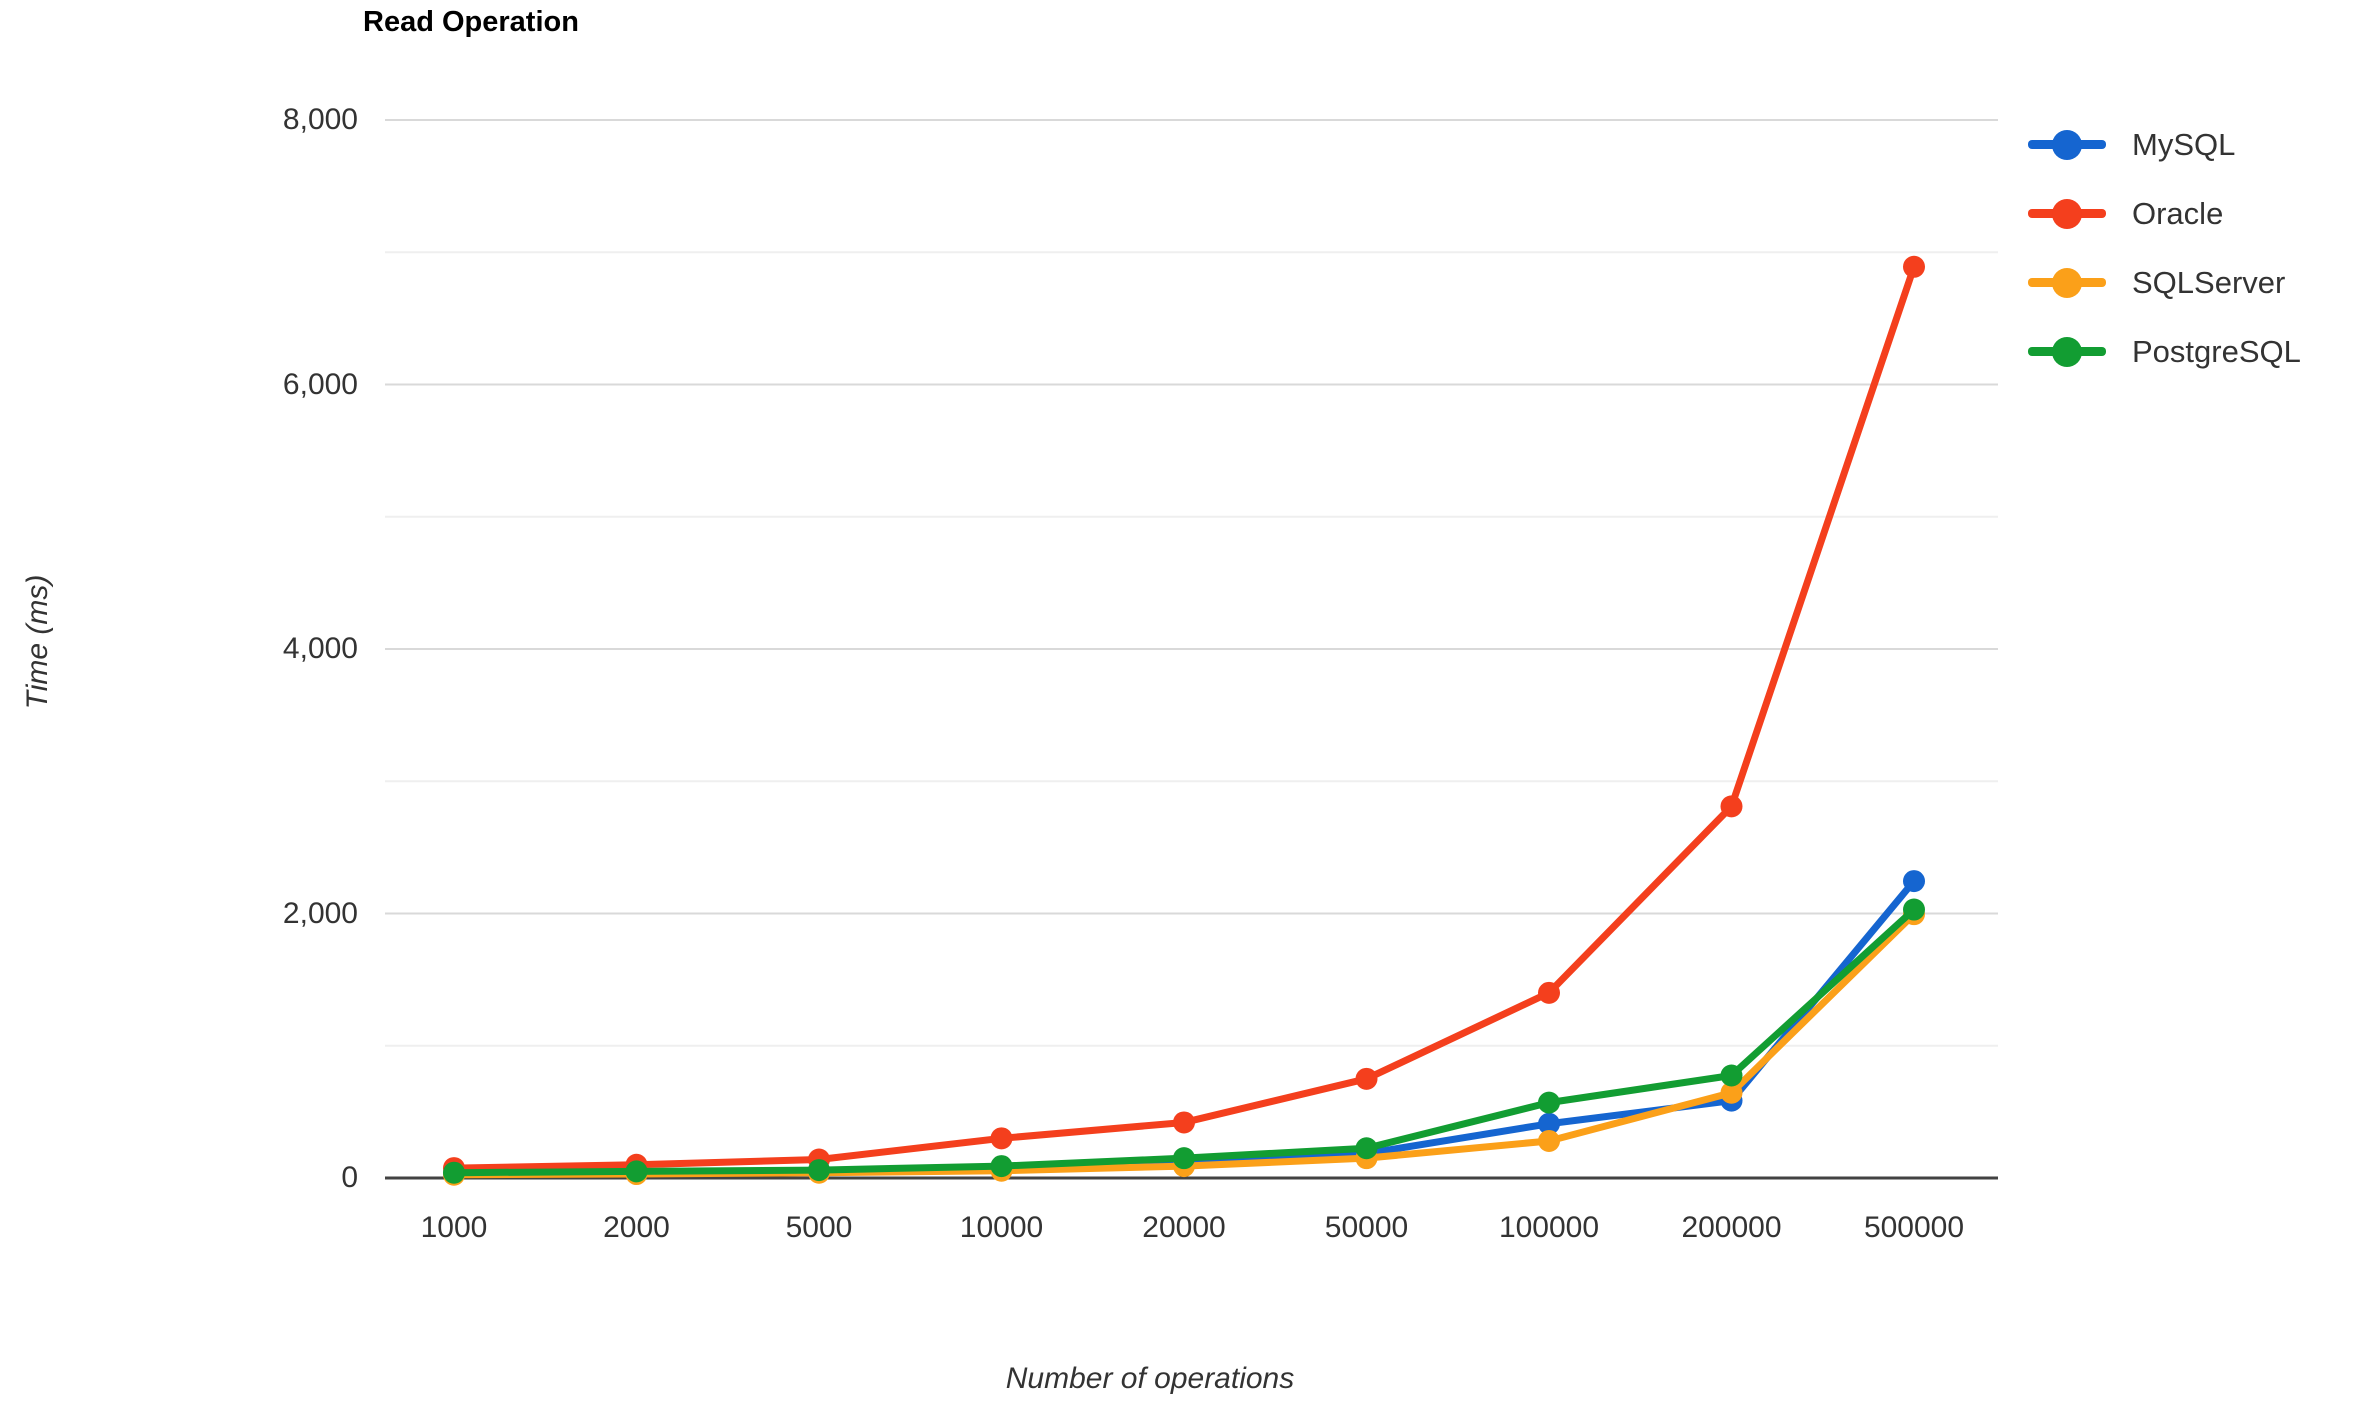 The height and width of the screenshot is (1413, 2359). I want to click on legend-label: Oracle, so click(2178, 213).